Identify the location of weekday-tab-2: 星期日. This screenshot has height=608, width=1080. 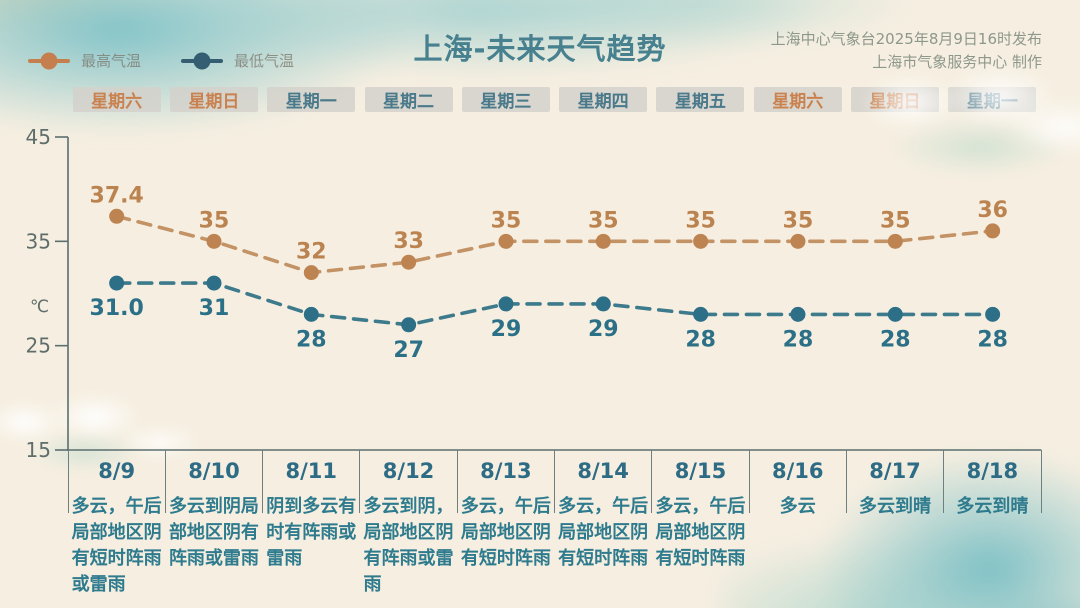
(213, 99).